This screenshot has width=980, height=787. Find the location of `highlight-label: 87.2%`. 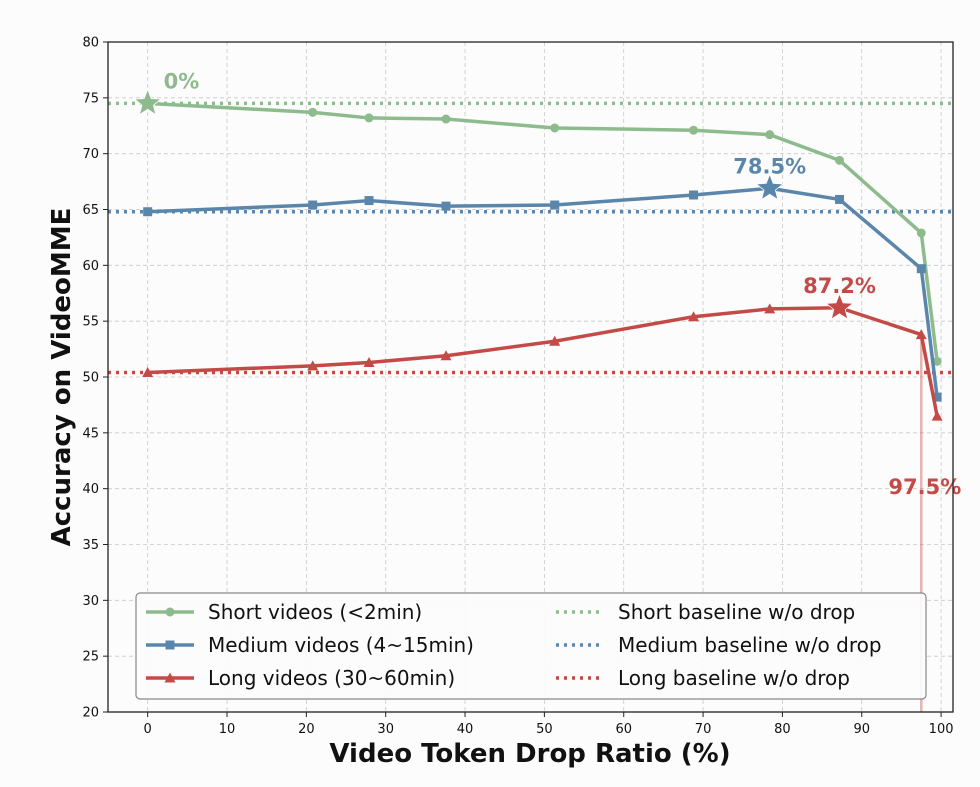

highlight-label: 87.2% is located at coordinates (839, 286).